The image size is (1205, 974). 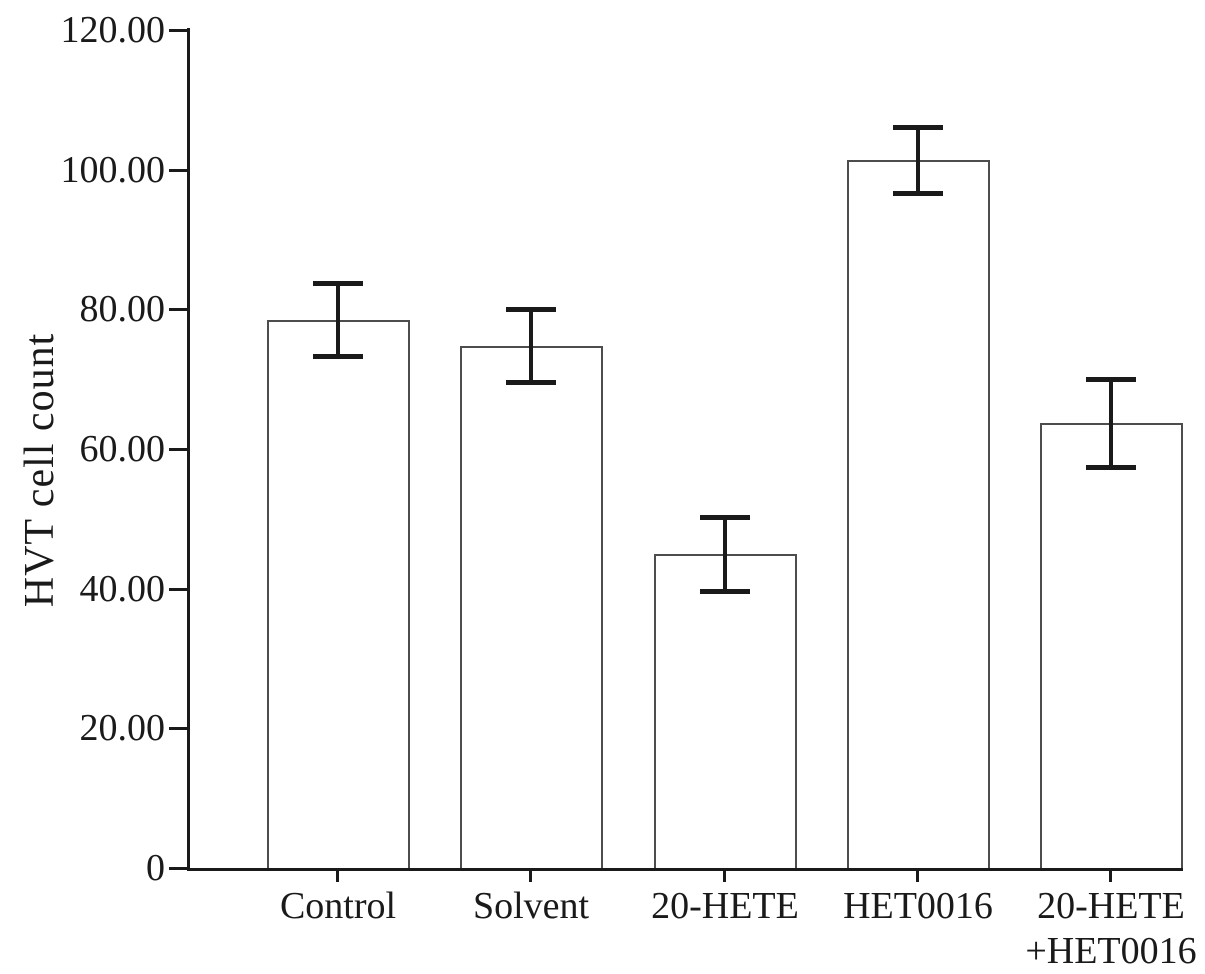 I want to click on y-tick-label: 120.00, so click(x=113, y=30).